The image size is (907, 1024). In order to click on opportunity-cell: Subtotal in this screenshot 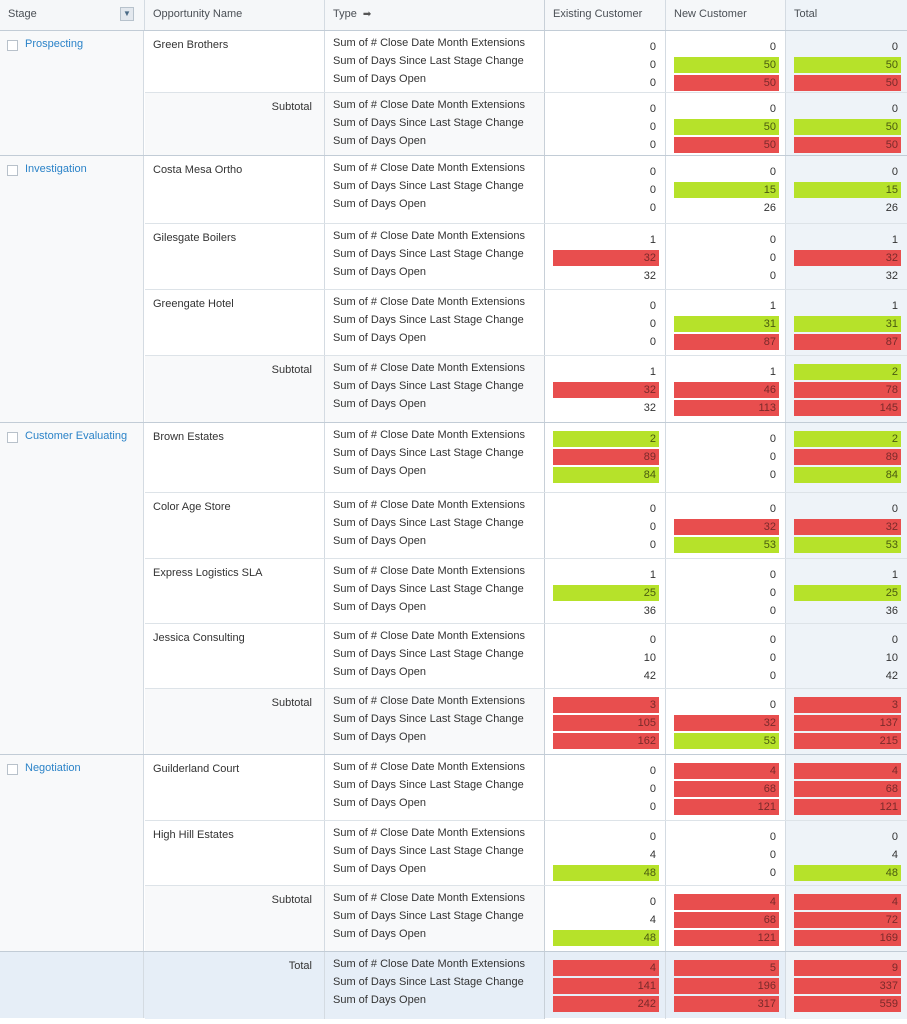, I will do `click(235, 389)`.